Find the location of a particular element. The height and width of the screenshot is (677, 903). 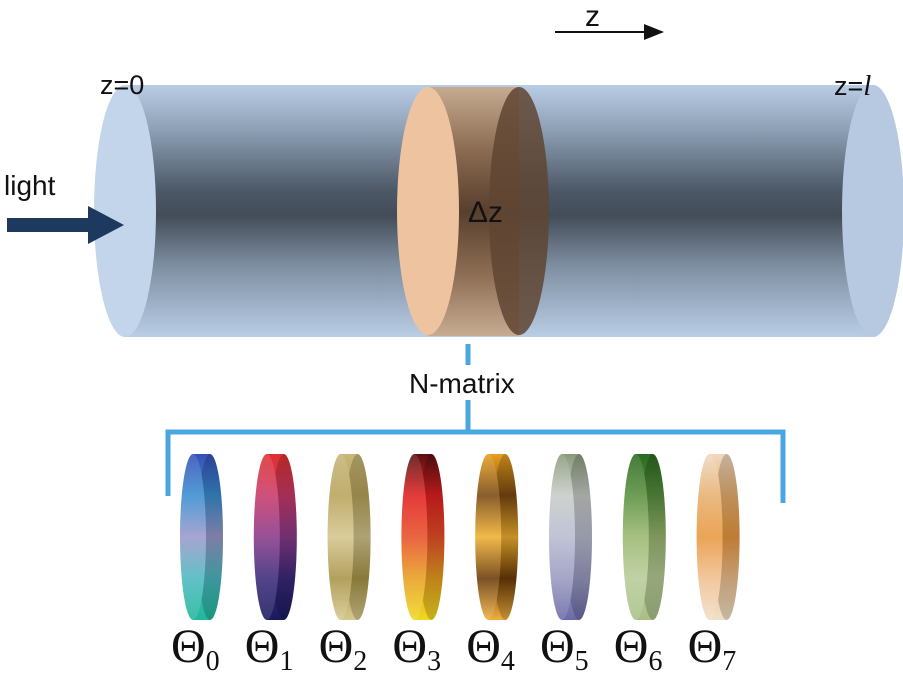

theta-index: 5 is located at coordinates (581, 661).